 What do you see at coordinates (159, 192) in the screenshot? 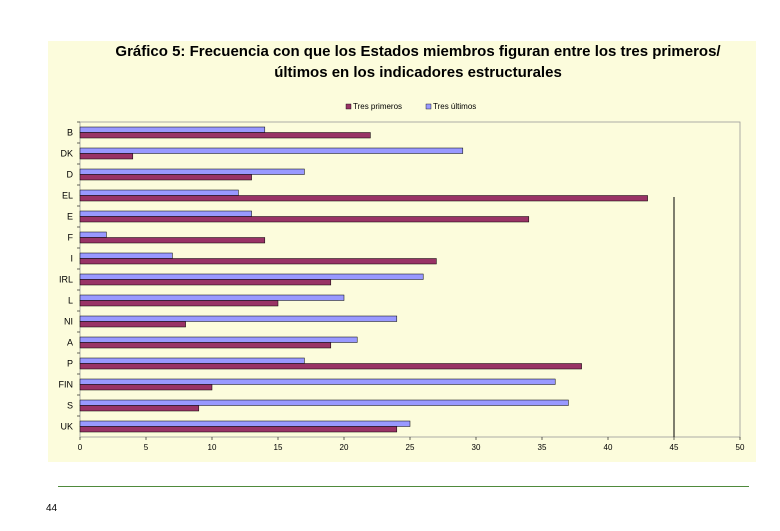
I see `bar-tres-ultimos-el` at bounding box center [159, 192].